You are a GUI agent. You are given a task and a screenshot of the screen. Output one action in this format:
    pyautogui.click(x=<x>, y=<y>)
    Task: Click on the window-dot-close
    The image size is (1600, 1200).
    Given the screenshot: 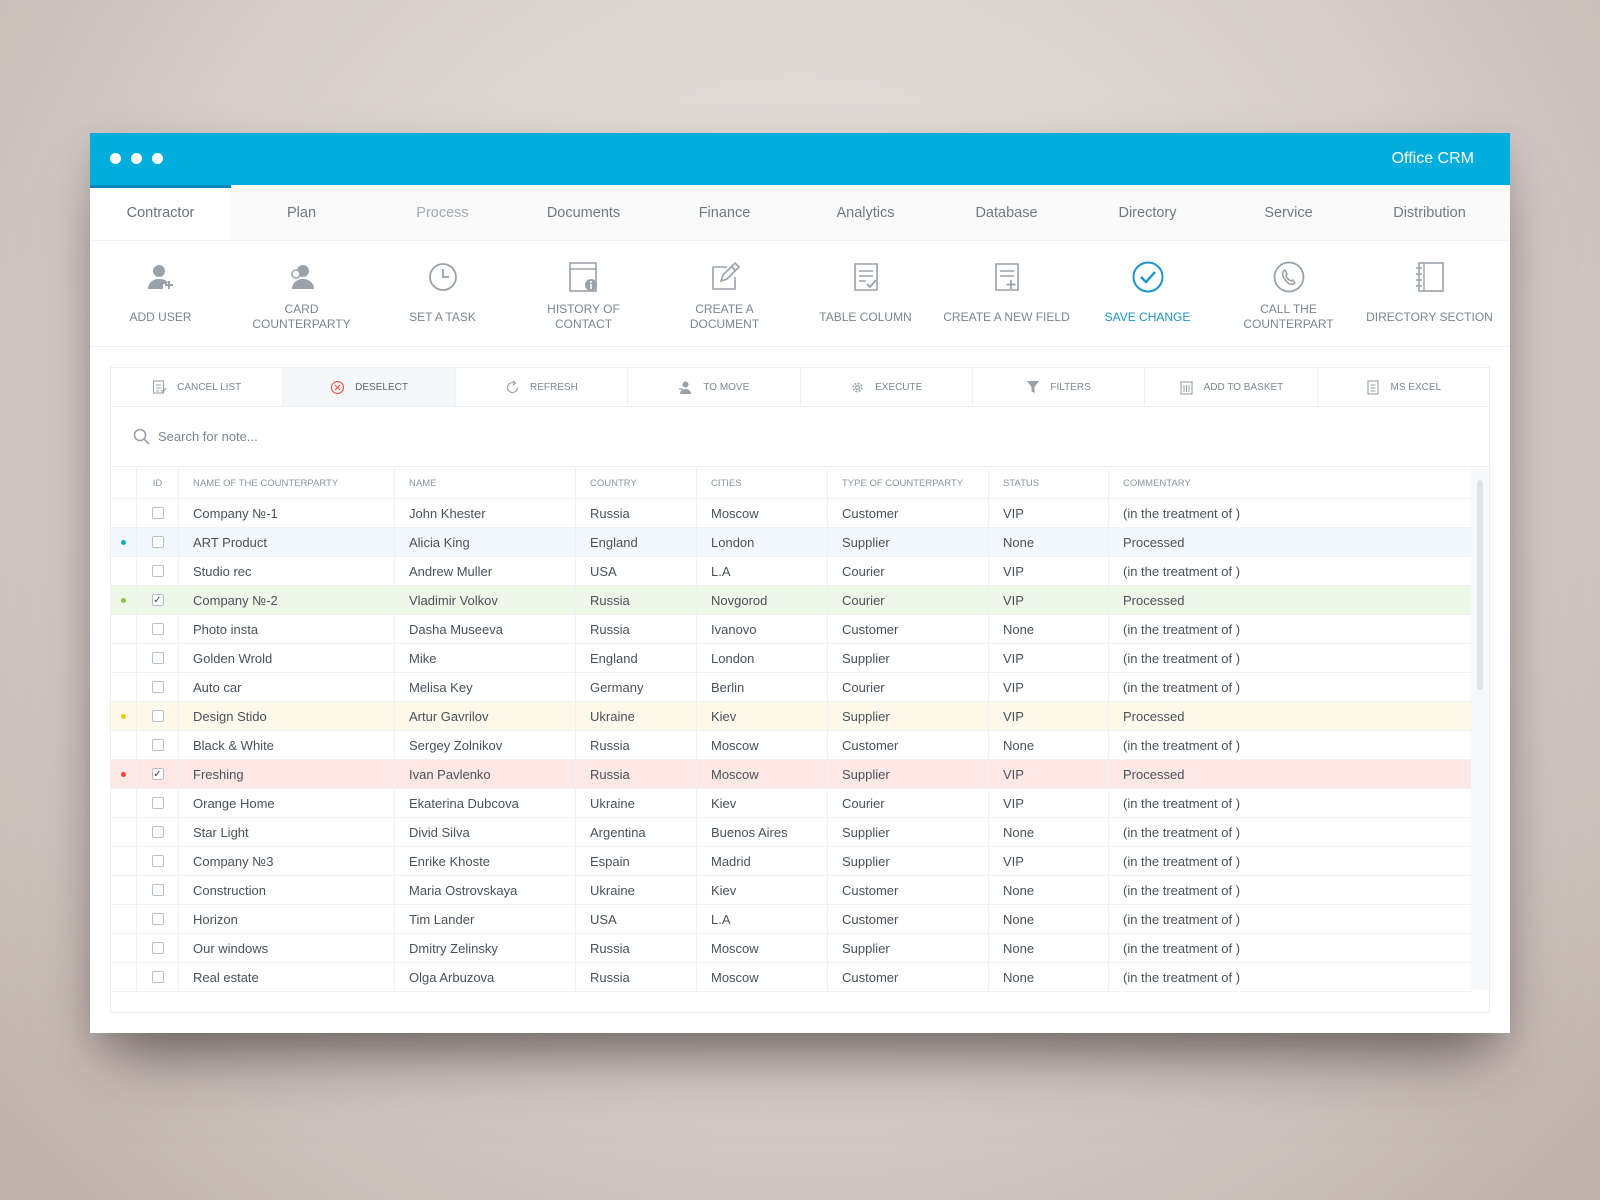 What is the action you would take?
    pyautogui.click(x=115, y=158)
    